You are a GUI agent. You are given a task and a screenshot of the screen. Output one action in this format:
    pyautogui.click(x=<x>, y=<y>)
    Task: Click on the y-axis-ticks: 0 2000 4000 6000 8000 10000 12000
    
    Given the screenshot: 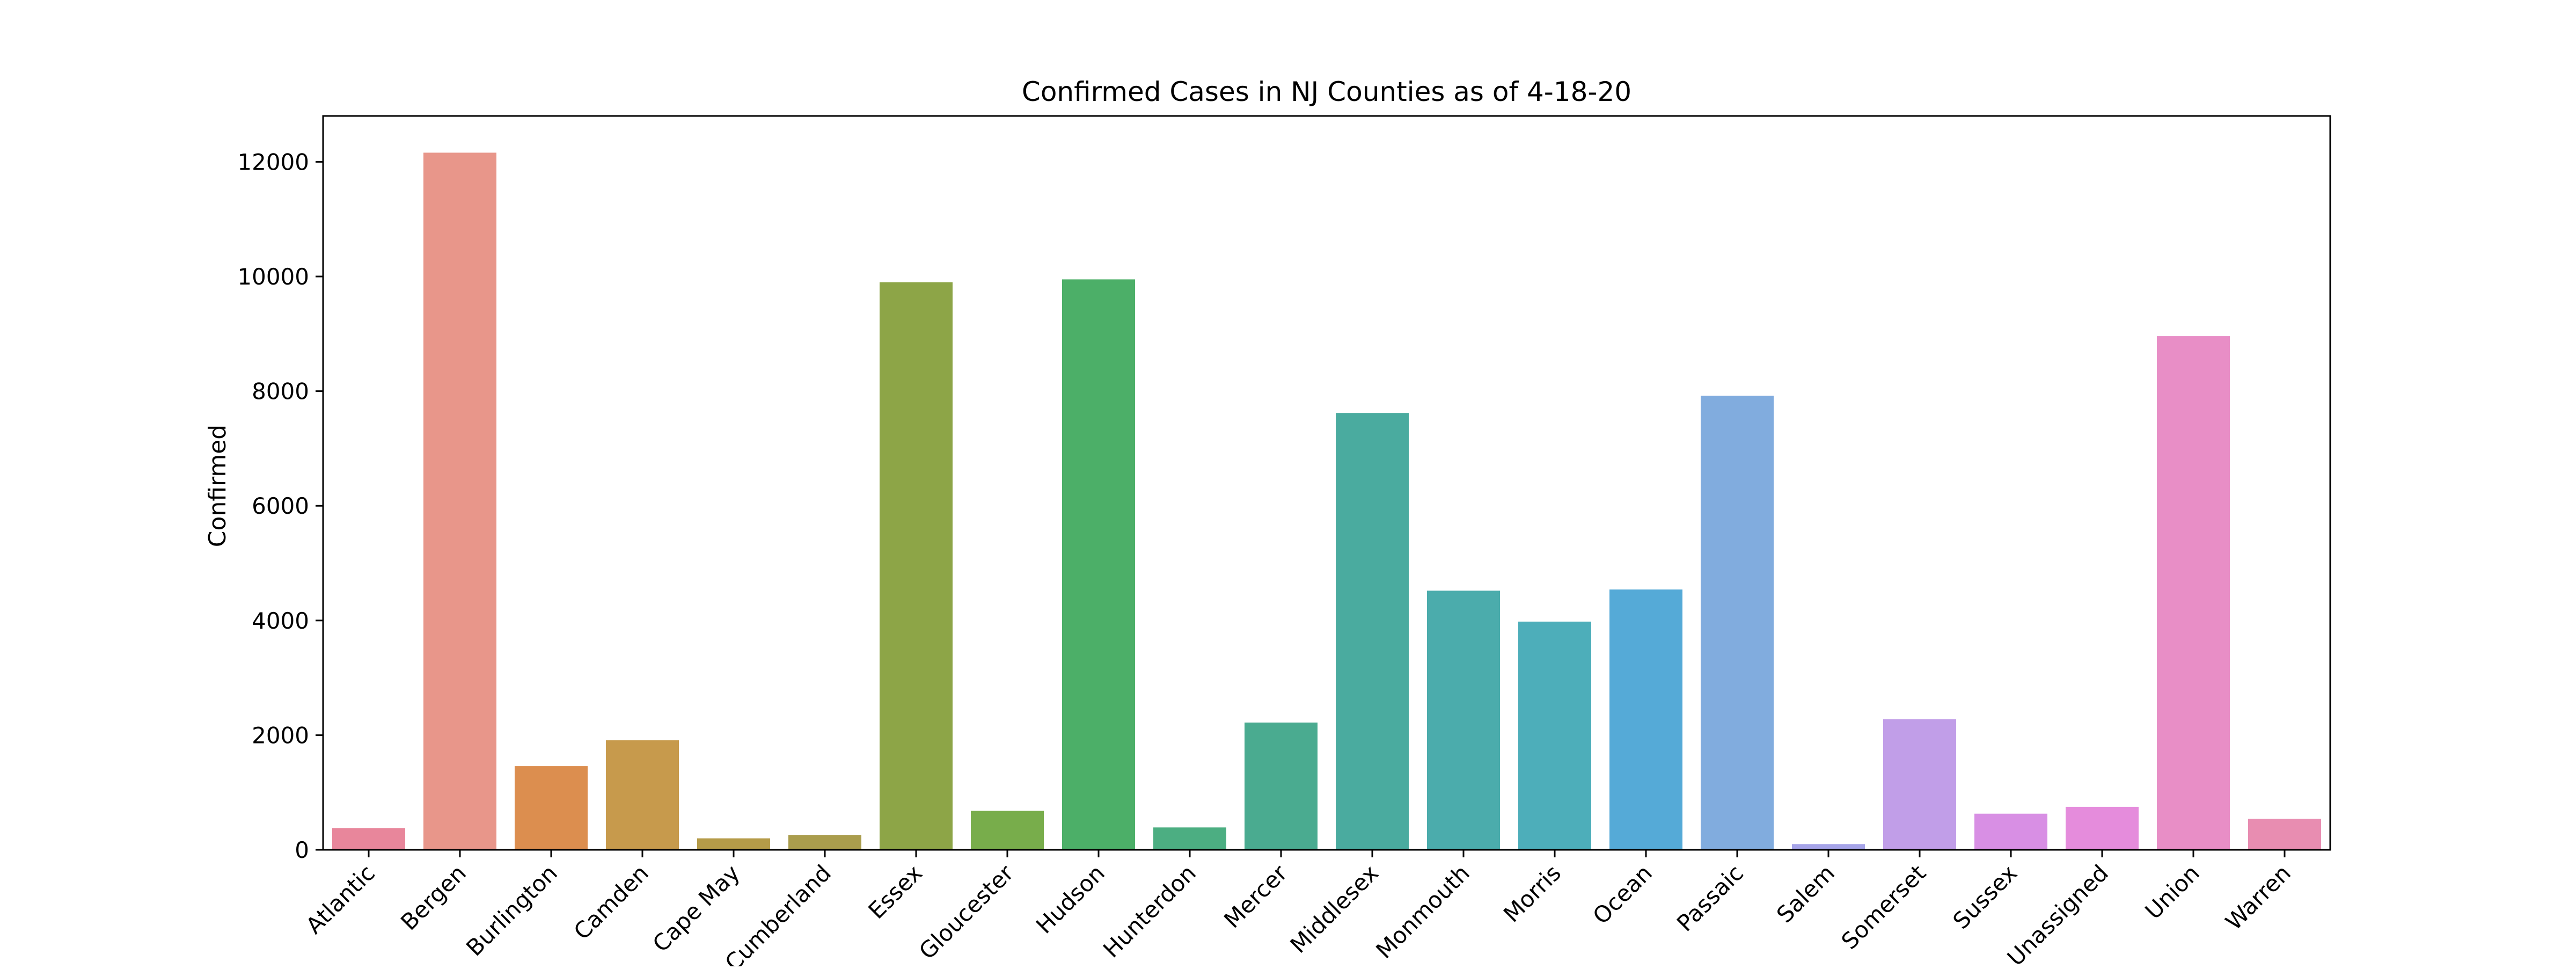 What is the action you would take?
    pyautogui.click(x=280, y=506)
    